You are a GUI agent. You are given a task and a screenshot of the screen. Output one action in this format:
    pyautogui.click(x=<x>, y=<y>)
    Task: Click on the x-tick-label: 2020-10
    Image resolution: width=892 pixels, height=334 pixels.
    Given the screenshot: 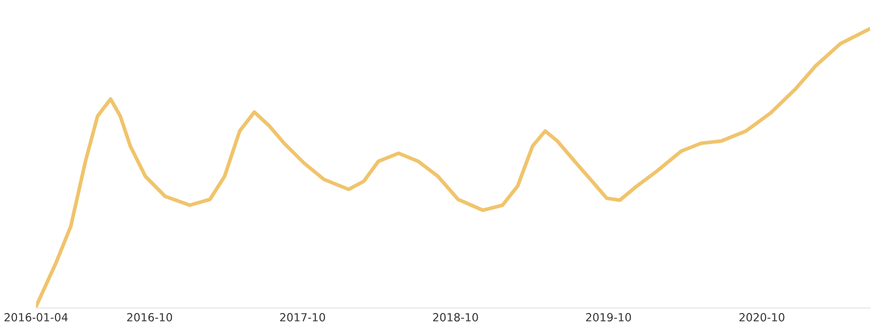 What is the action you would take?
    pyautogui.click(x=761, y=317)
    